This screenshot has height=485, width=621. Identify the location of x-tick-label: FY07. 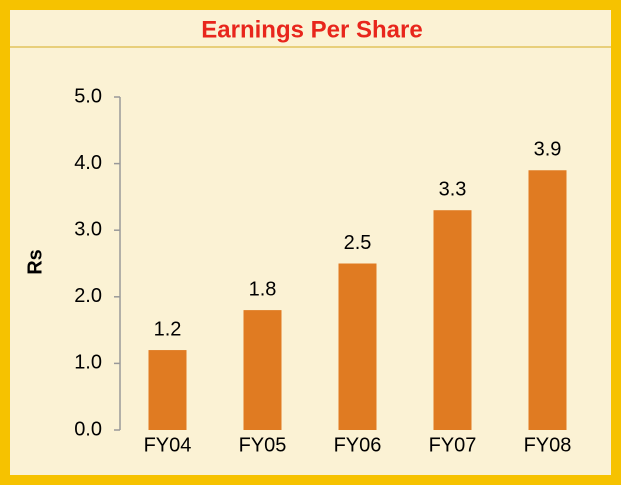
(453, 445).